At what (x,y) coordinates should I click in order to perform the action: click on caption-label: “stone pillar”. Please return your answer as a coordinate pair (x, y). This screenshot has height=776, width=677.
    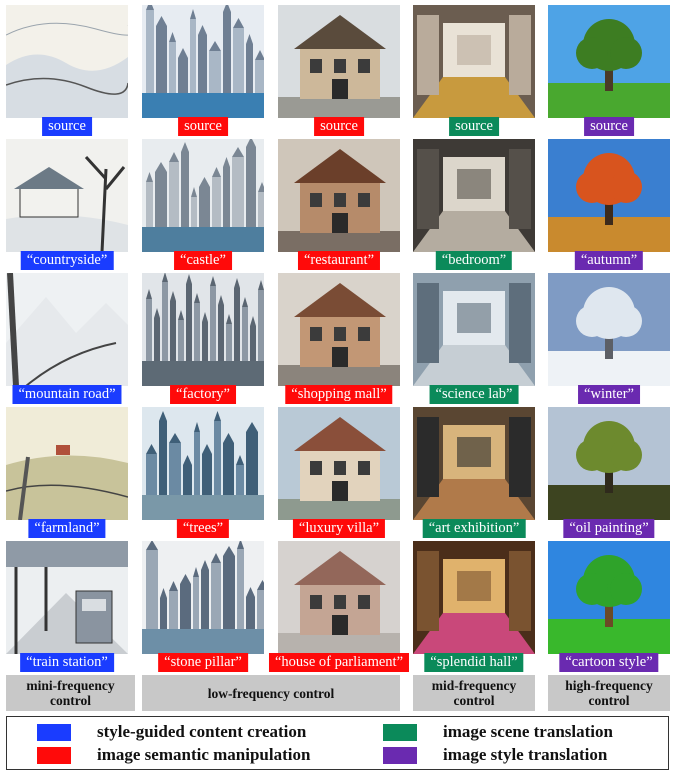
    Looking at the image, I should click on (203, 662).